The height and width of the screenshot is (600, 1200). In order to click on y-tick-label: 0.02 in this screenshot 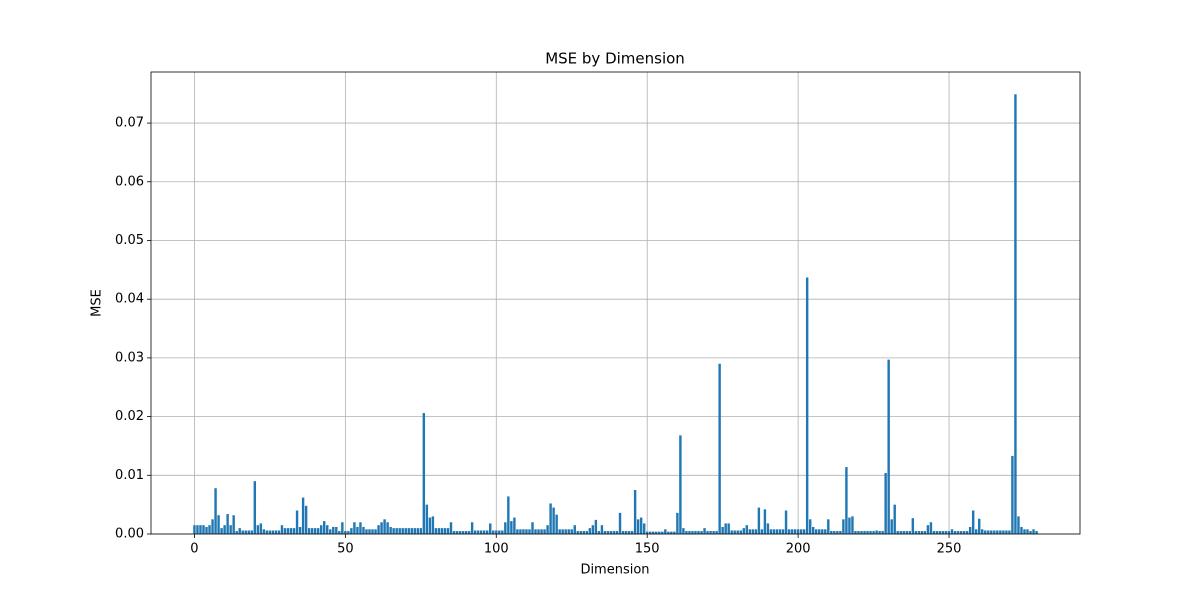, I will do `click(129, 416)`.